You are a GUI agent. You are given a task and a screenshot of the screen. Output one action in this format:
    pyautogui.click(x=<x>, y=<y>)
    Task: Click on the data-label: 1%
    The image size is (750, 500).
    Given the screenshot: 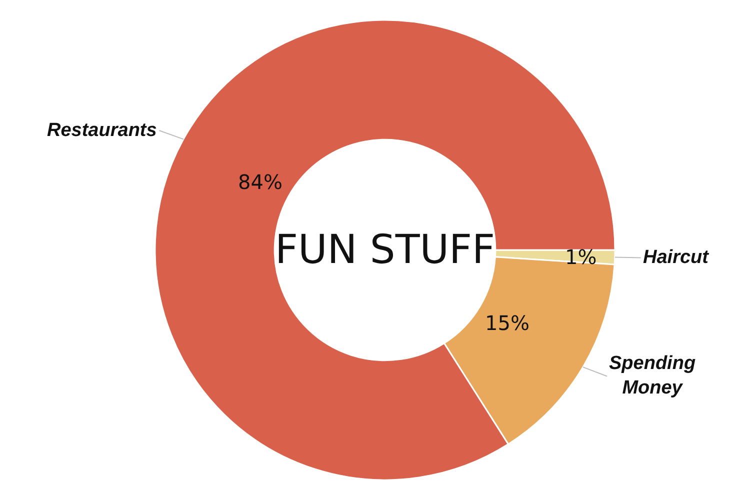 What is the action you would take?
    pyautogui.click(x=581, y=257)
    